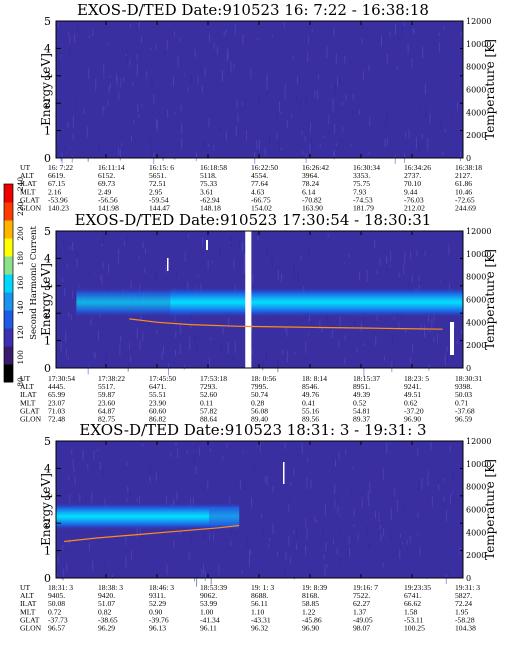 This screenshot has height=649, width=505. Describe the element at coordinates (414, 619) in the screenshot. I see `ephemeris-cell: -53.11` at that location.